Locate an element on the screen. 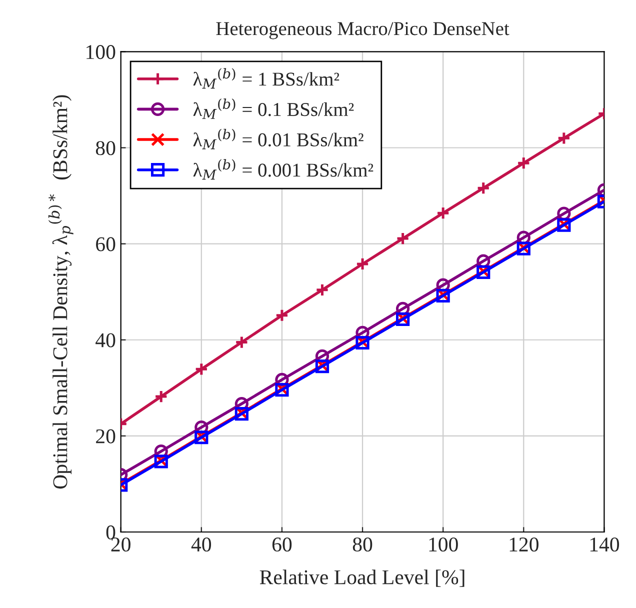 Image resolution: width=636 pixels, height=608 pixels. y-tick-label: 80 is located at coordinates (106, 148).